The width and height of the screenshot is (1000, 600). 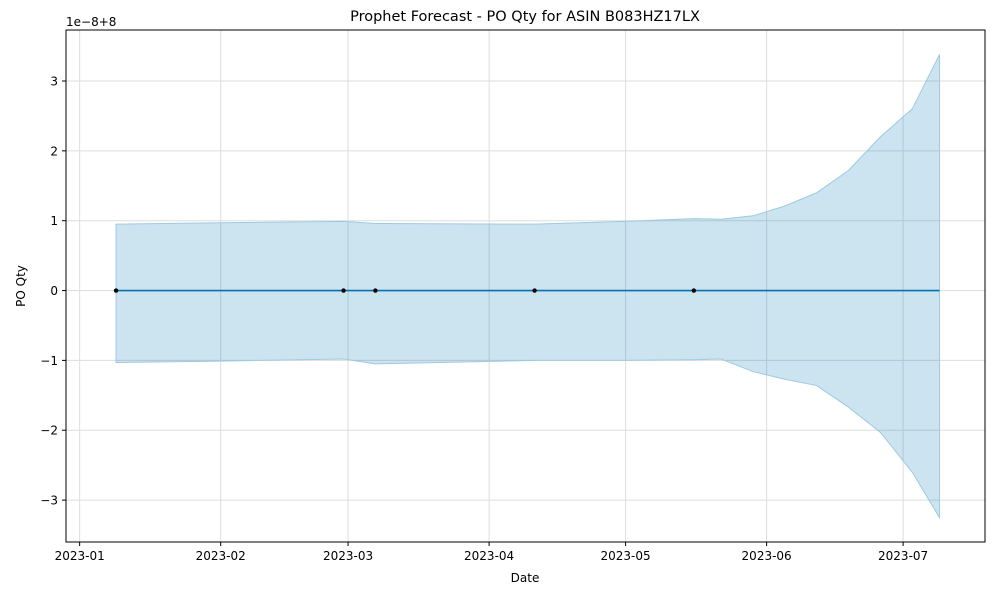 I want to click on y-axis-ticks: −3 −2 −1 0 1 2 3, so click(x=53, y=291).